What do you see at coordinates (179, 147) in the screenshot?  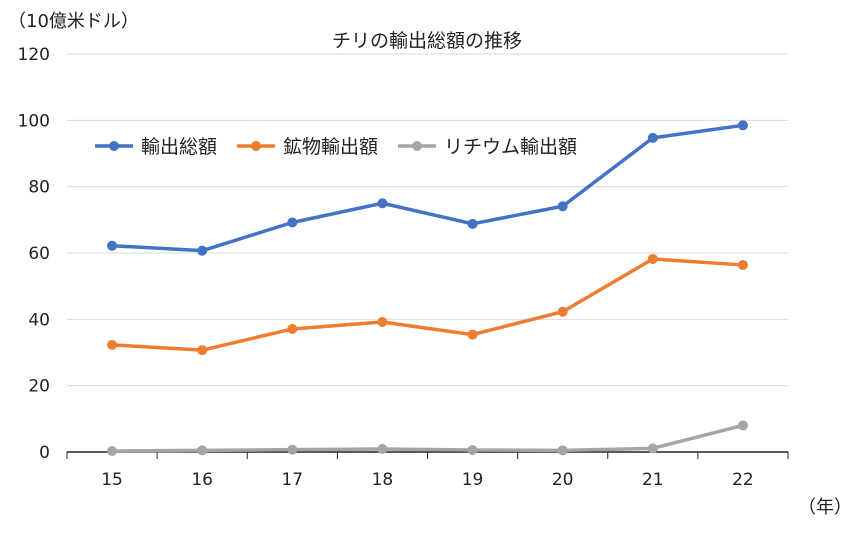 I see `legend-label: 輸出総額` at bounding box center [179, 147].